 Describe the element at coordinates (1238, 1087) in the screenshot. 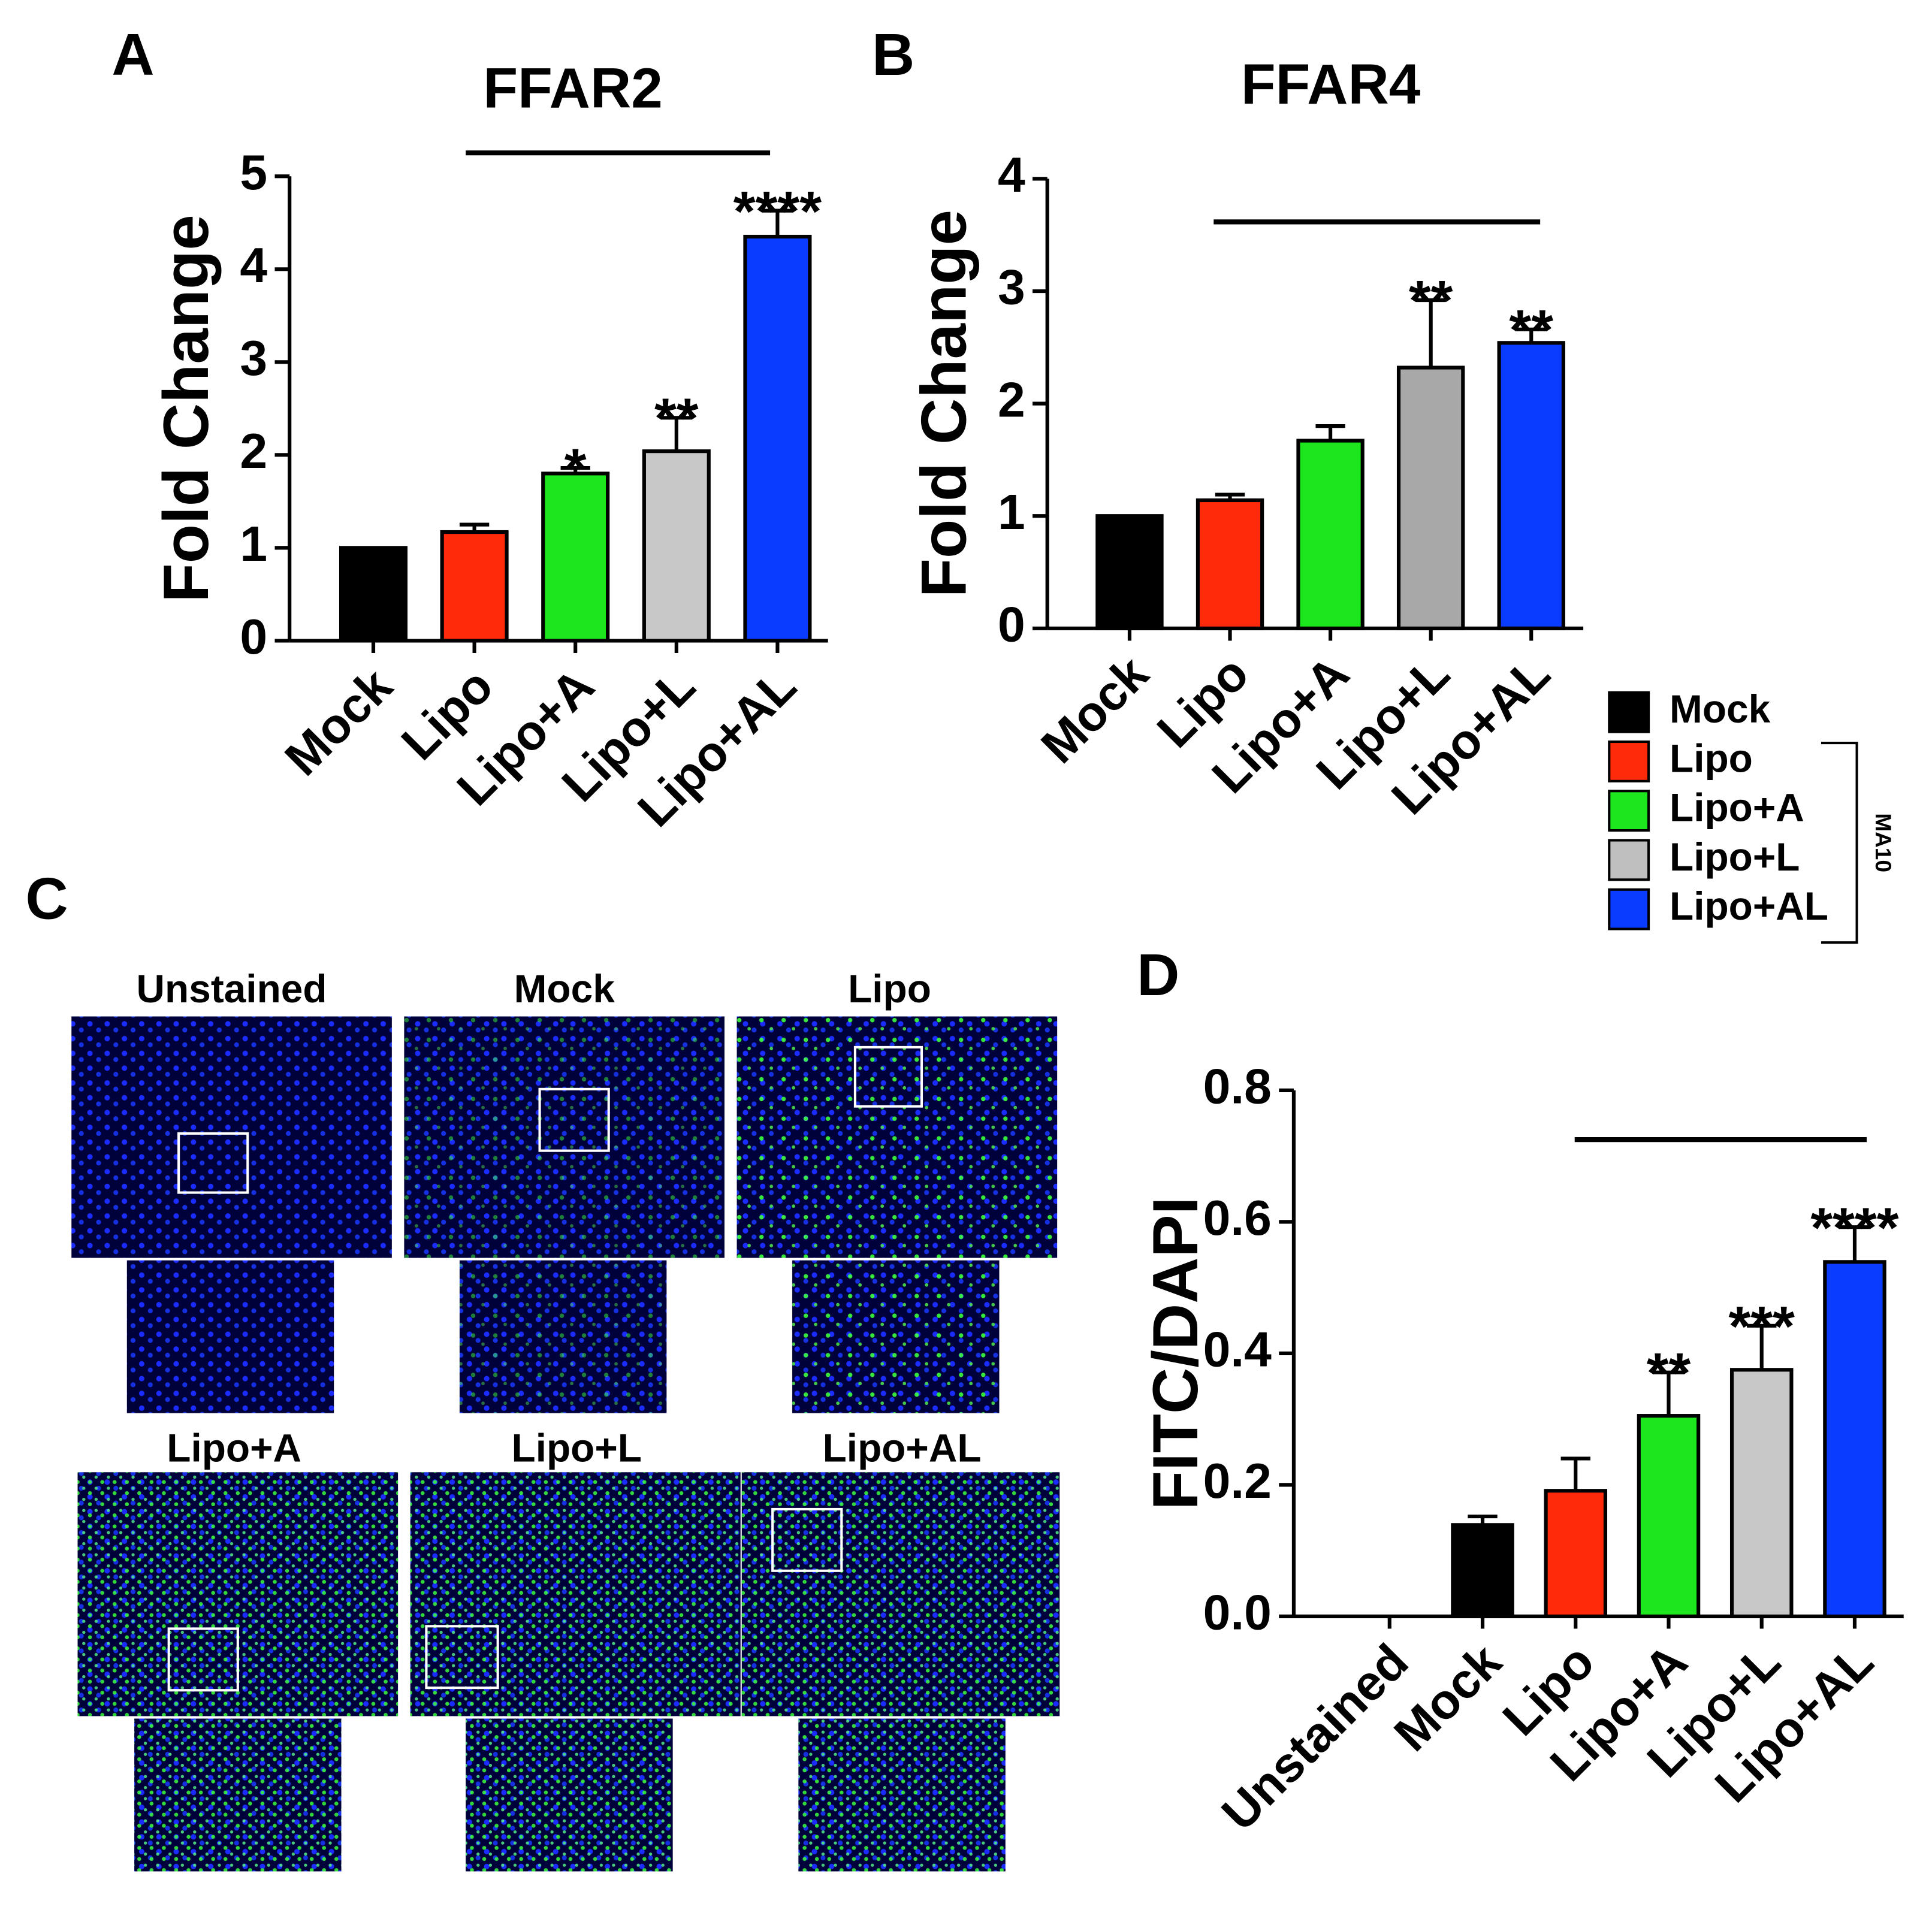

I see `y-tick-label: 0.8` at that location.